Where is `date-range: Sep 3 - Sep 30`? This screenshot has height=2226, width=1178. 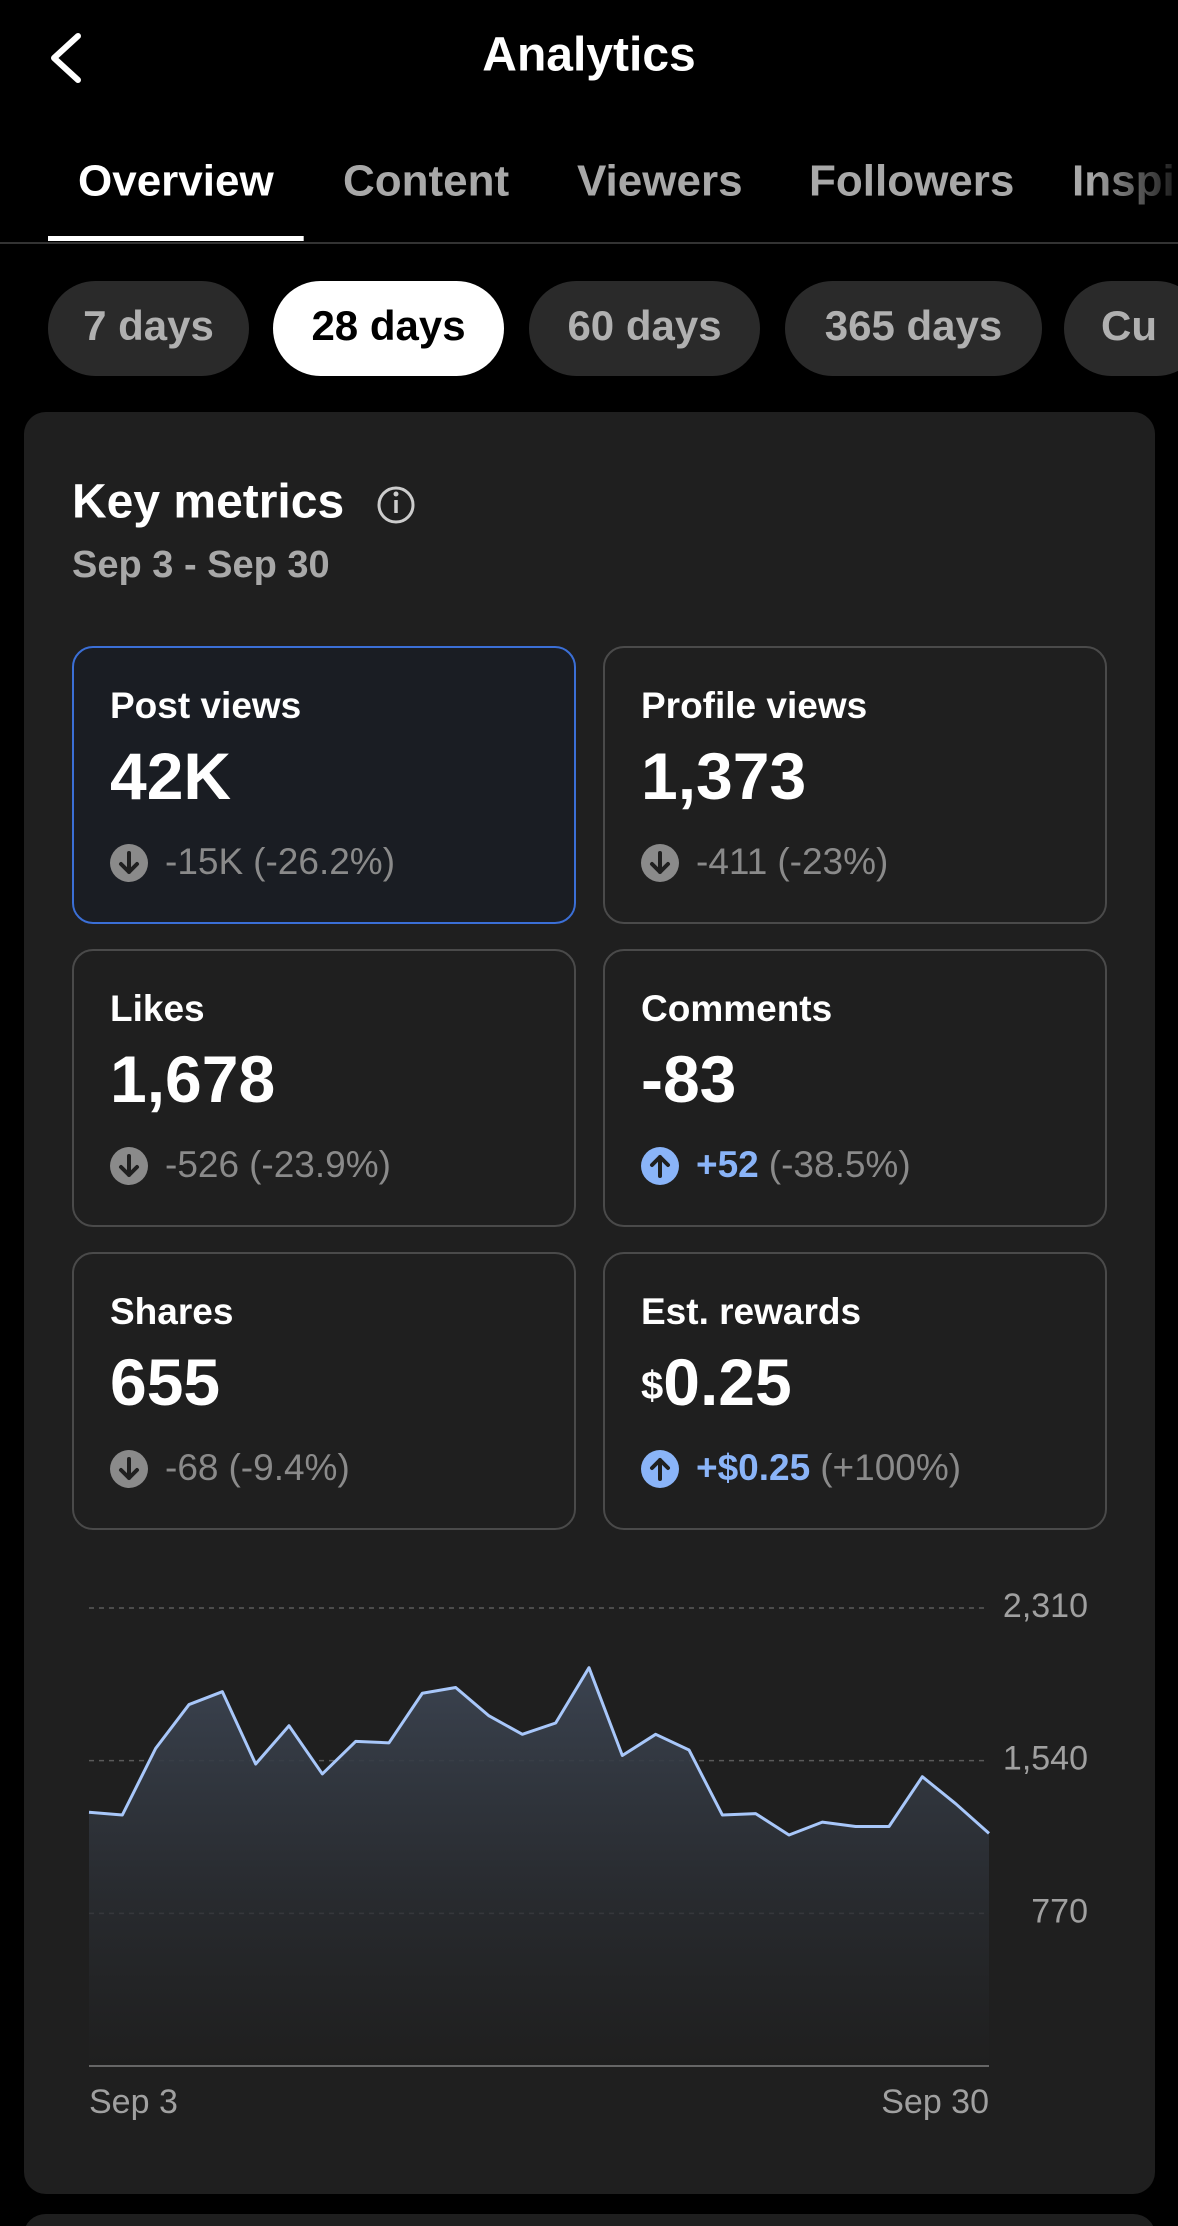
date-range: Sep 3 - Sep 30 is located at coordinates (201, 565).